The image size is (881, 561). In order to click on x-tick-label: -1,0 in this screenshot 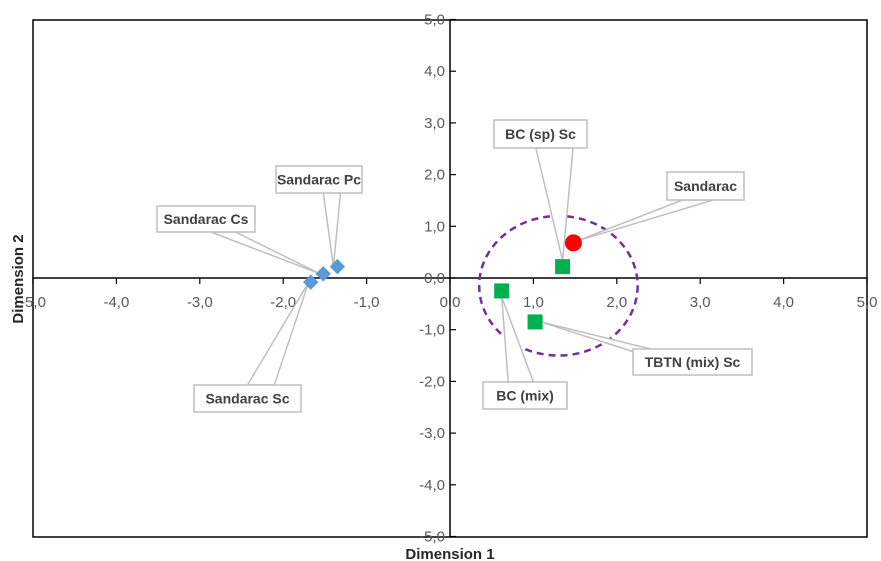, I will do `click(367, 302)`.